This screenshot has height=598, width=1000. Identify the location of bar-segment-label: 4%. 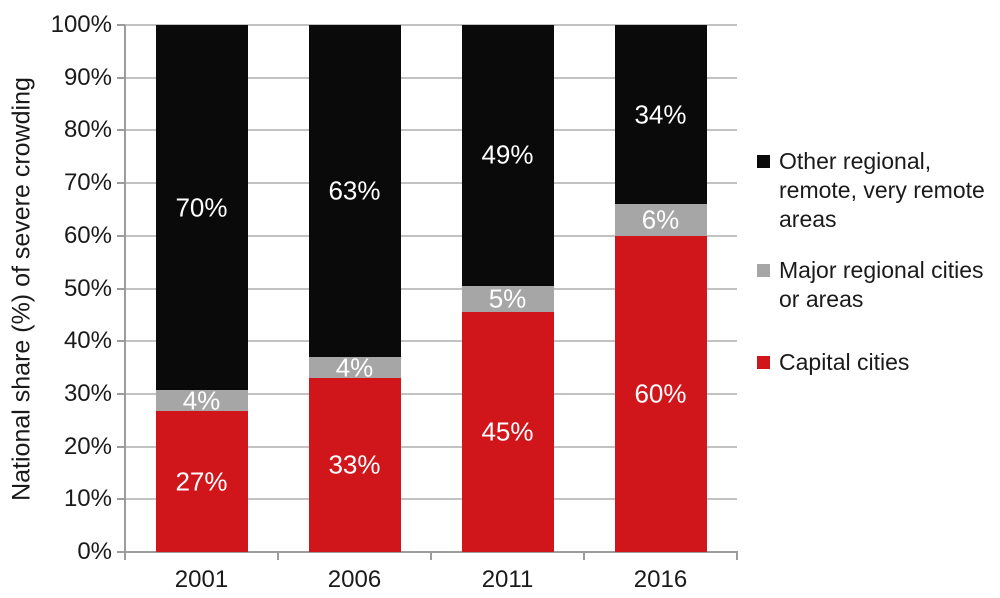
(354, 367).